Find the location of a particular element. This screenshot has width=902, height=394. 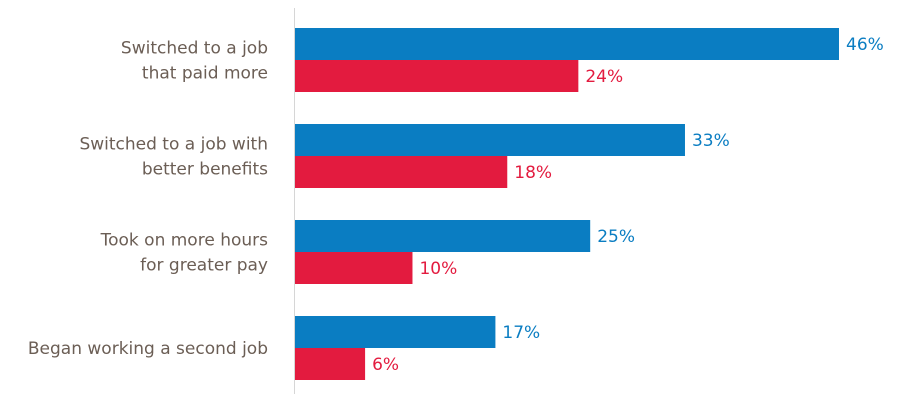

value-label-series1-1: 46% is located at coordinates (865, 45).